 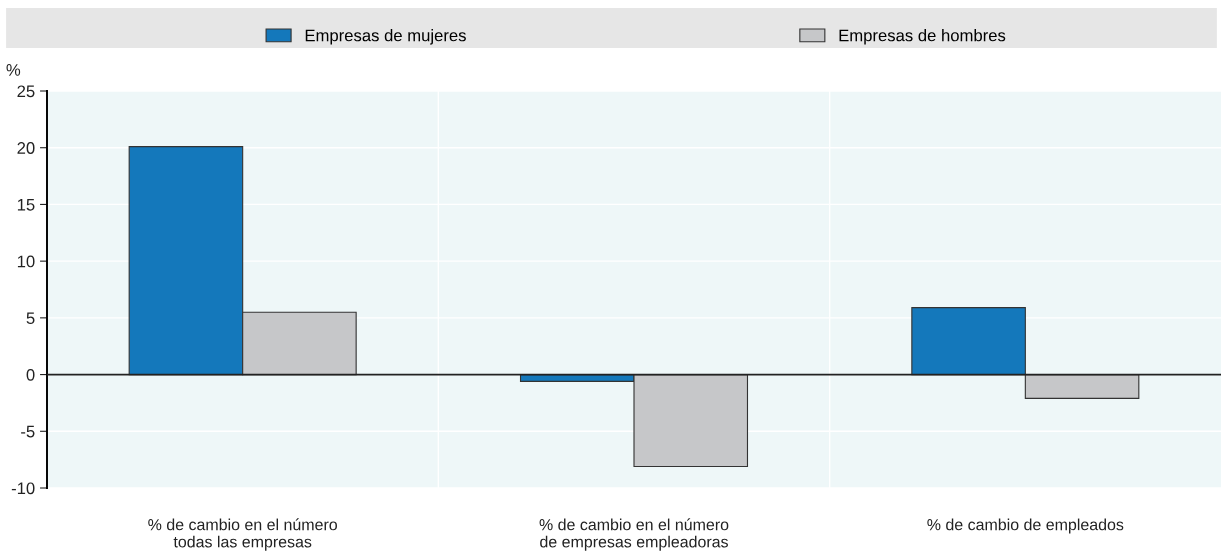 I want to click on x-tick-label: % de cambio en el número de empresas empleadoras, so click(x=634, y=534).